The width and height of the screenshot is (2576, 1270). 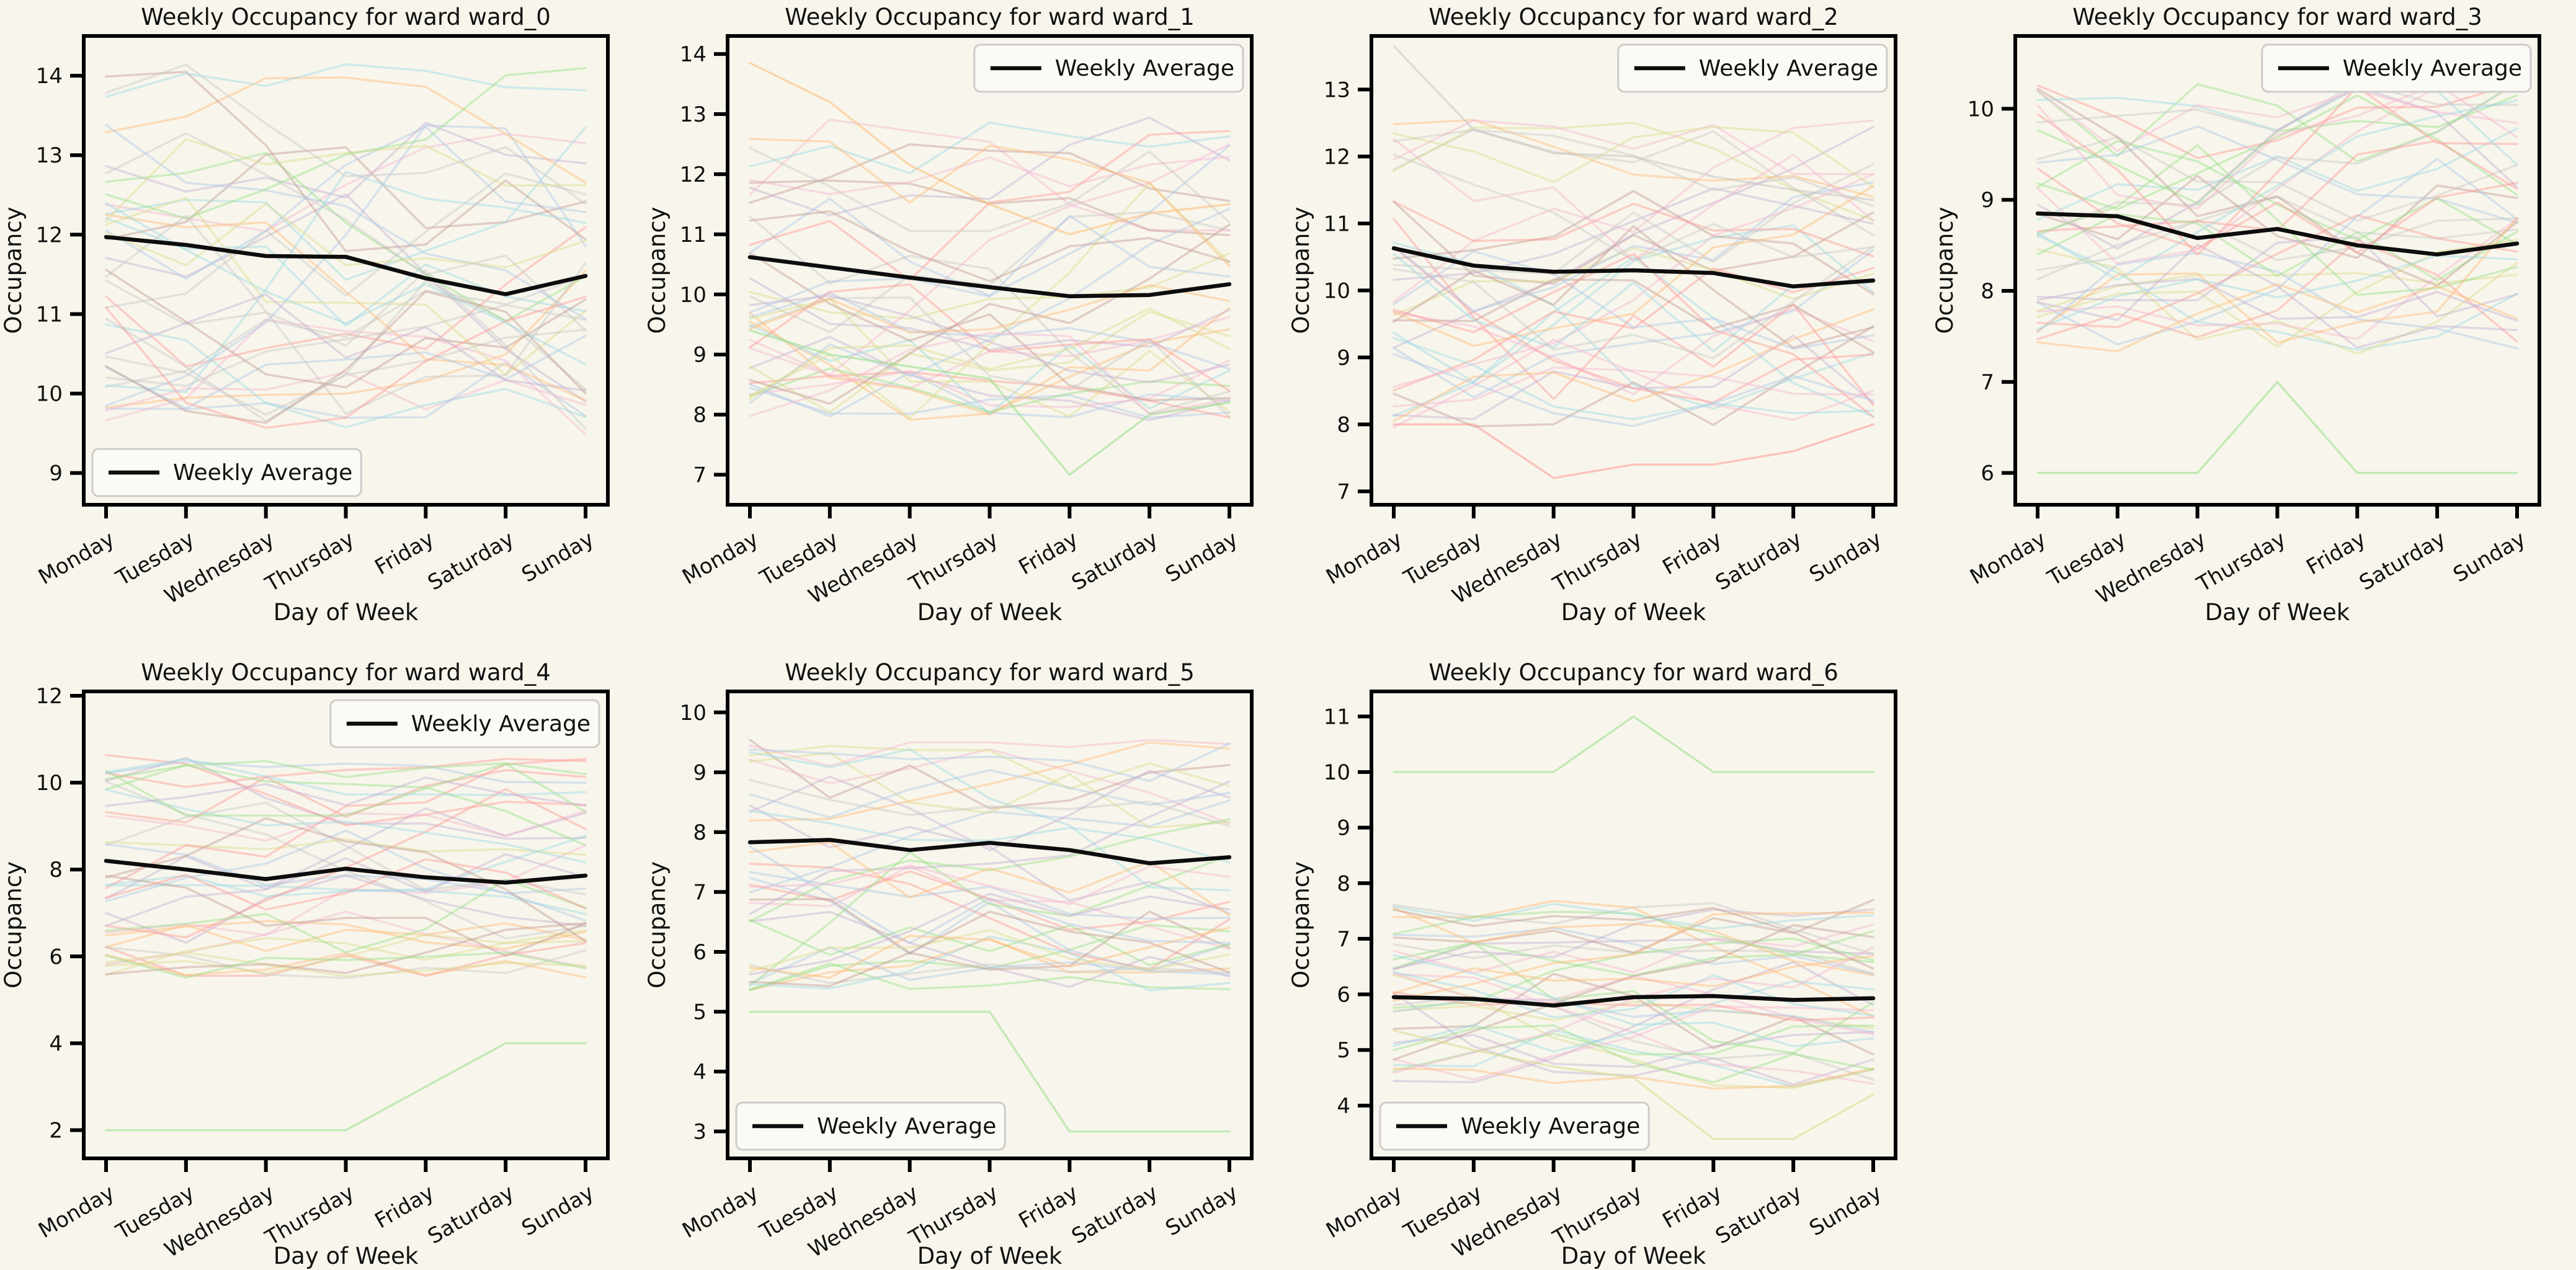 What do you see at coordinates (1343, 491) in the screenshot?
I see `y-tick-label: 7` at bounding box center [1343, 491].